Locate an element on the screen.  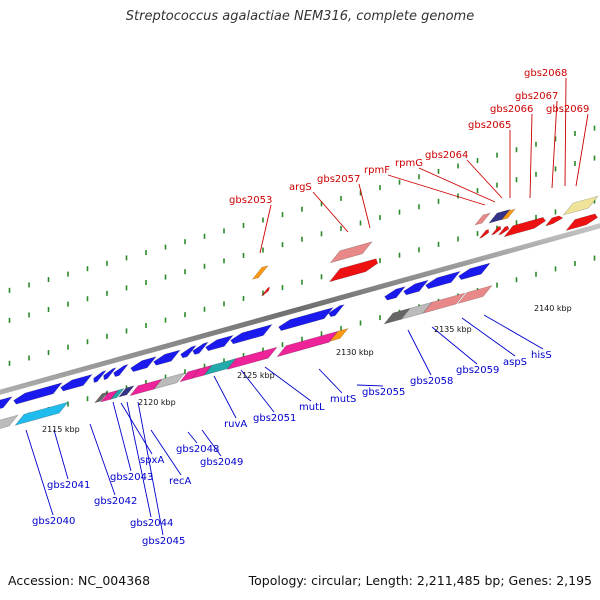
gene-label-reca: recA is located at coordinates (180, 481).